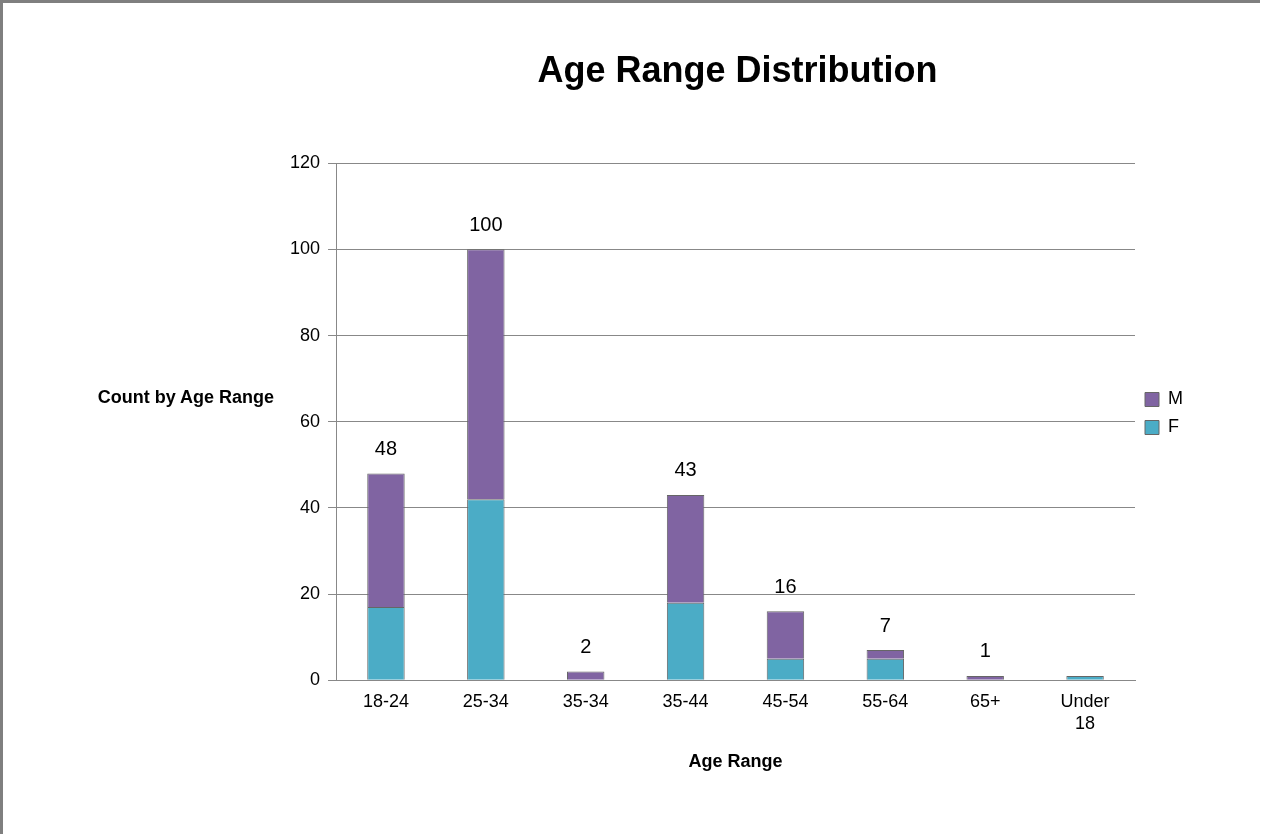 This screenshot has height=837, width=1263. What do you see at coordinates (385, 700) in the screenshot?
I see `x-tick-label: 18-24` at bounding box center [385, 700].